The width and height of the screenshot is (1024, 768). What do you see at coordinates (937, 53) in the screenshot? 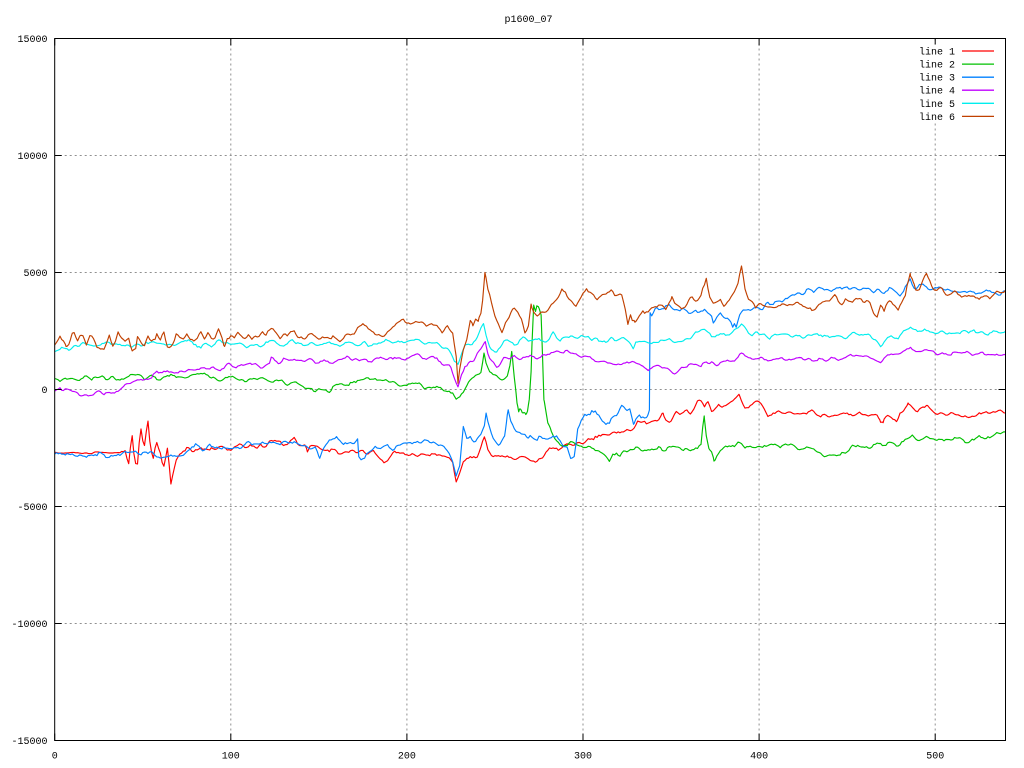
I see `svg-text: line 1` at bounding box center [937, 53].